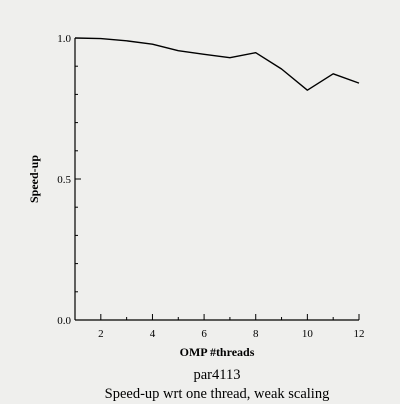 The image size is (400, 404). What do you see at coordinates (153, 334) in the screenshot?
I see `x-tick-label: 4` at bounding box center [153, 334].